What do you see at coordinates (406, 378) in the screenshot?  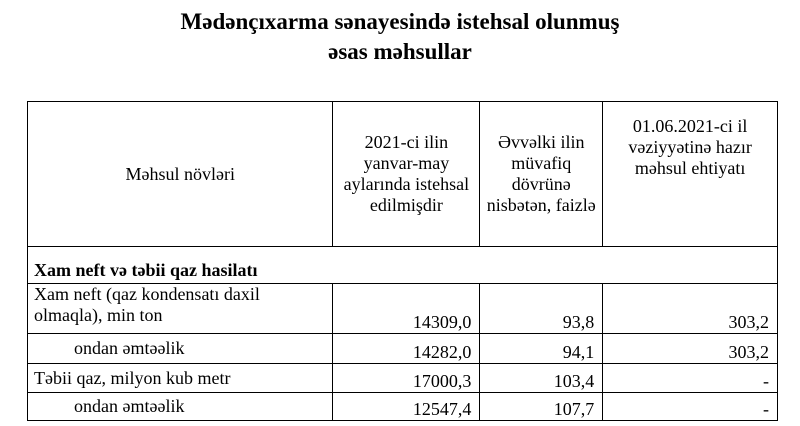 I see `row-produced: 17000,3` at bounding box center [406, 378].